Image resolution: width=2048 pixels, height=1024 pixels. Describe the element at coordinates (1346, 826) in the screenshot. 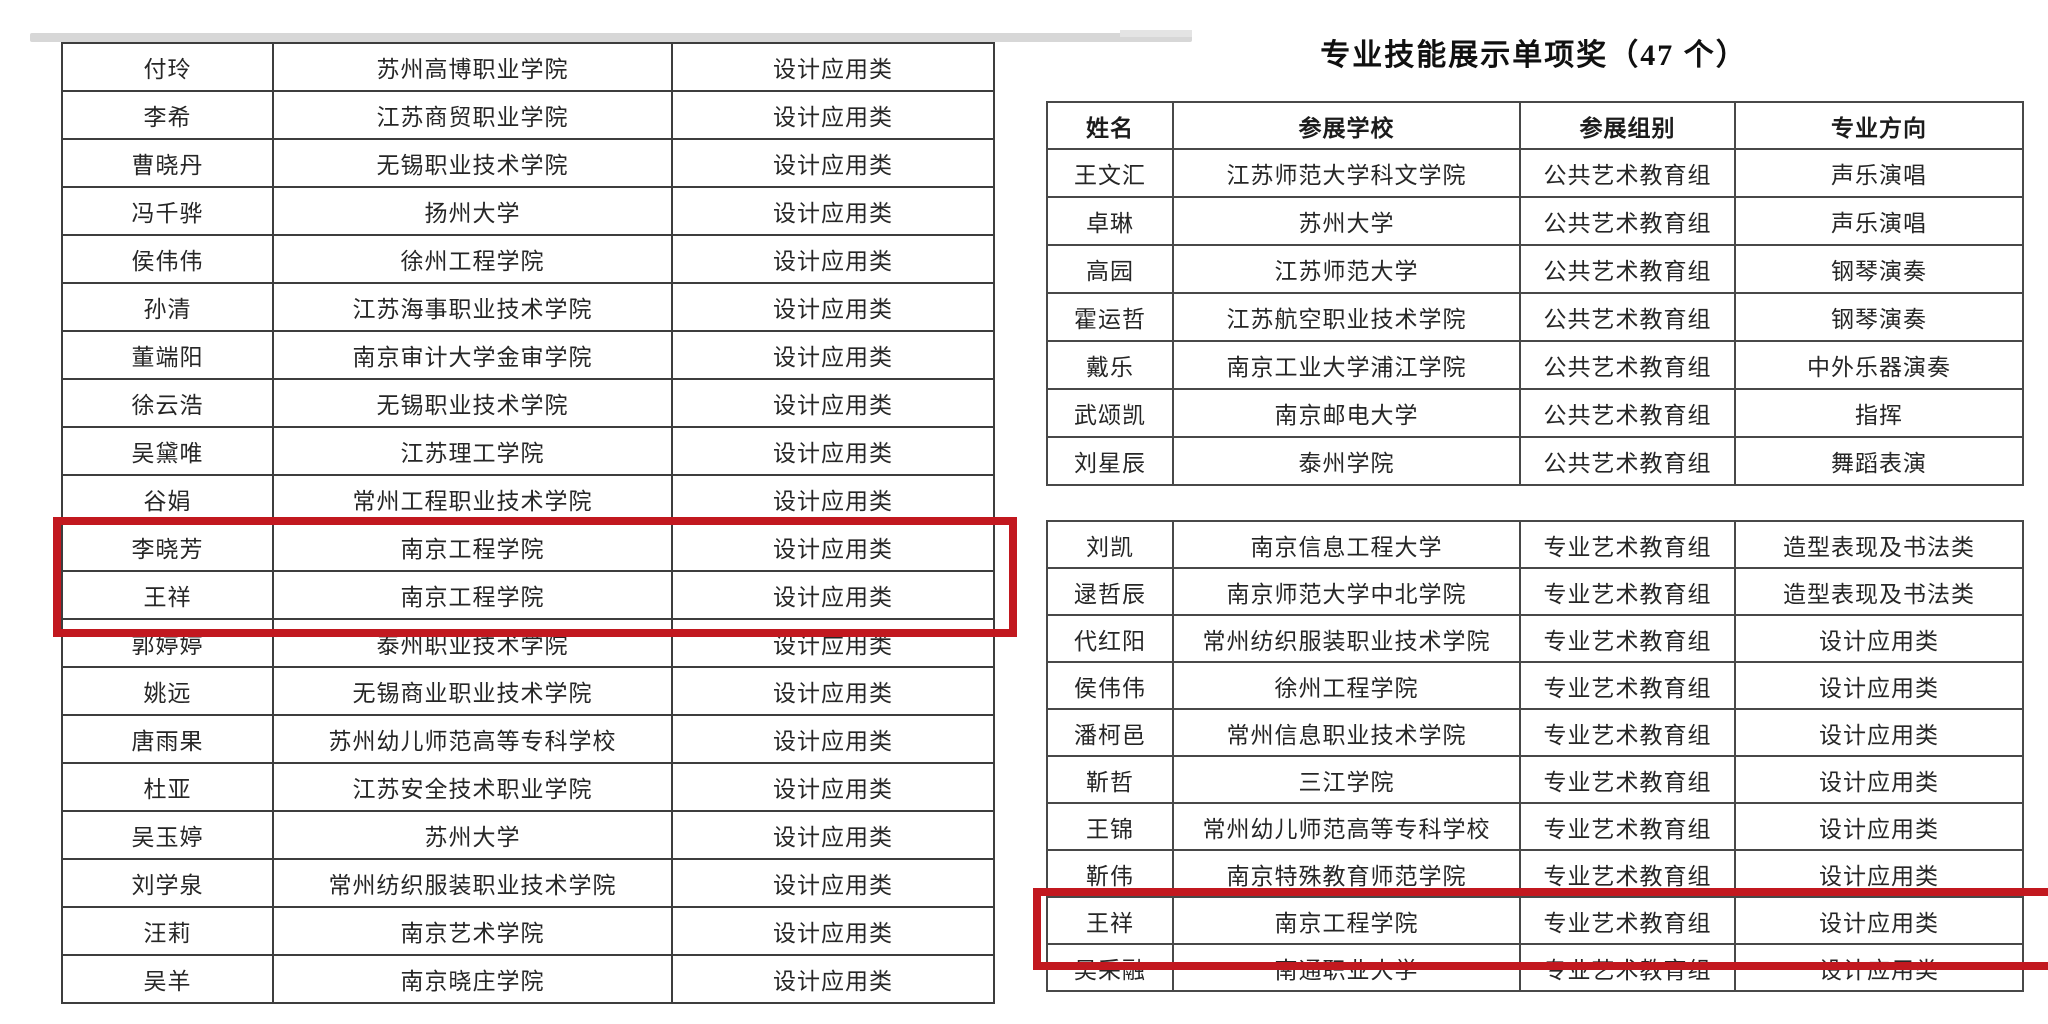

I see `school-cell: 常州幼儿师范高等专科学校` at that location.